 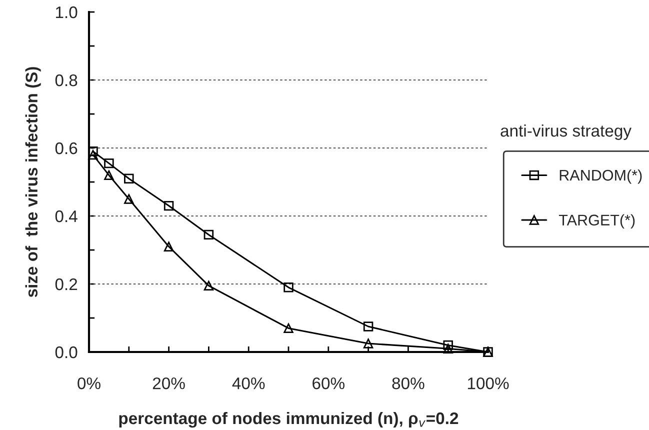 What do you see at coordinates (328, 383) in the screenshot?
I see `x-tick-label: 60%` at bounding box center [328, 383].